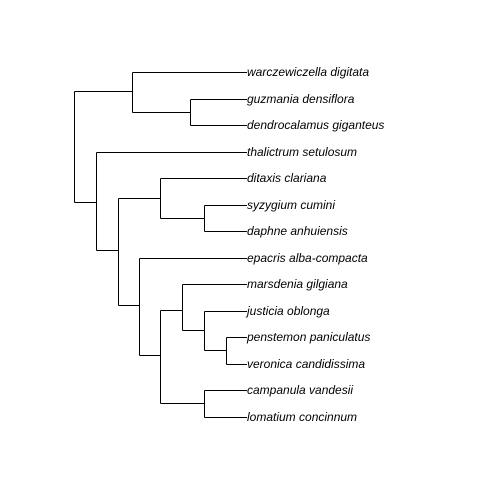 Image resolution: width=504 pixels, height=504 pixels. What do you see at coordinates (297, 284) in the screenshot?
I see `leaf-label: marsdenia gilgiana` at bounding box center [297, 284].